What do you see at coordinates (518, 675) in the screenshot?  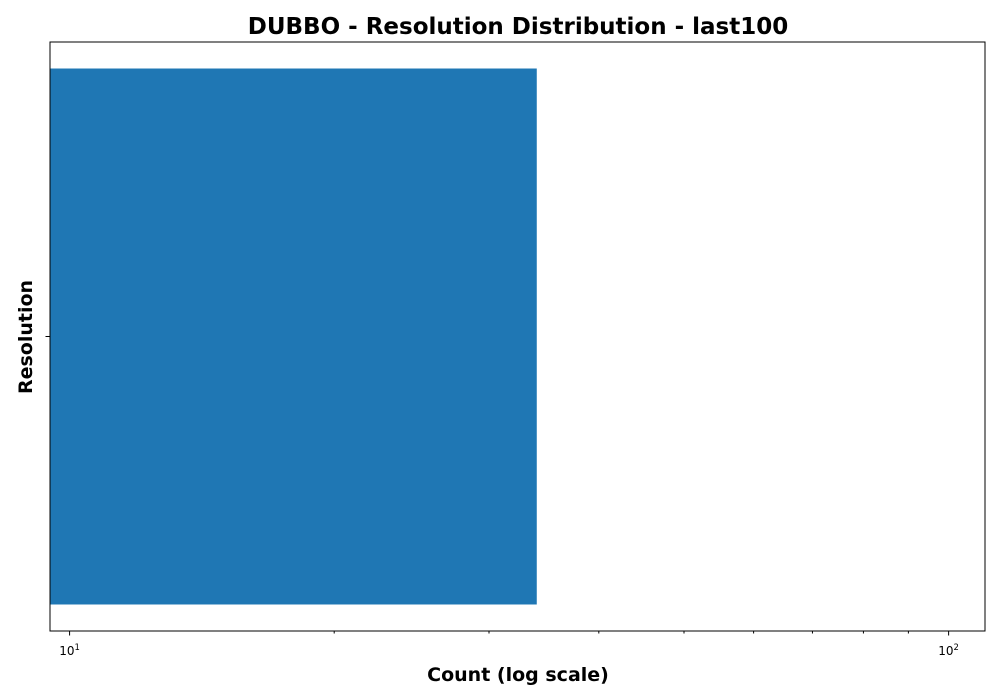 I see `x-axis-label: Count (log scale)` at bounding box center [518, 675].